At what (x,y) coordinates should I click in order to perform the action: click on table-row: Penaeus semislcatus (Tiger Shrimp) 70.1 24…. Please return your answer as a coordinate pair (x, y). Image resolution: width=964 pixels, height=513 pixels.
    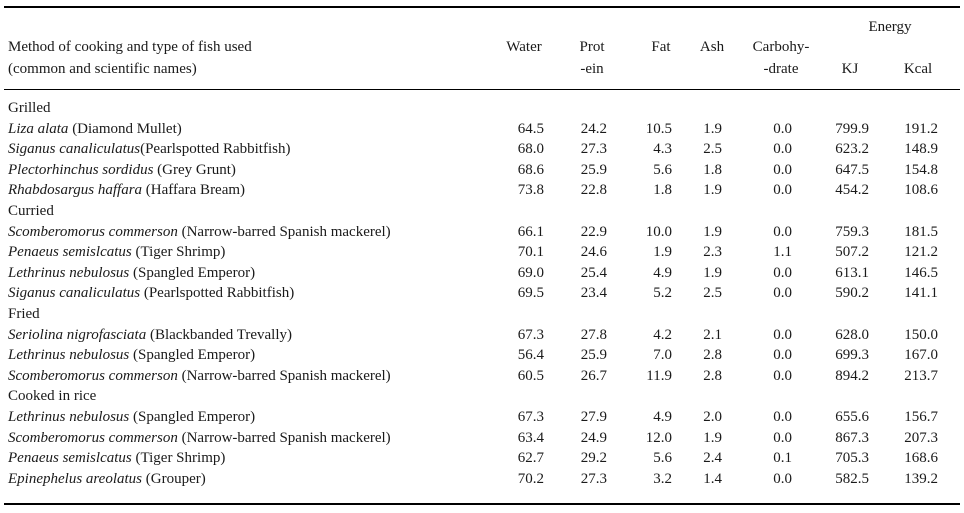
    Looking at the image, I should click on (482, 252).